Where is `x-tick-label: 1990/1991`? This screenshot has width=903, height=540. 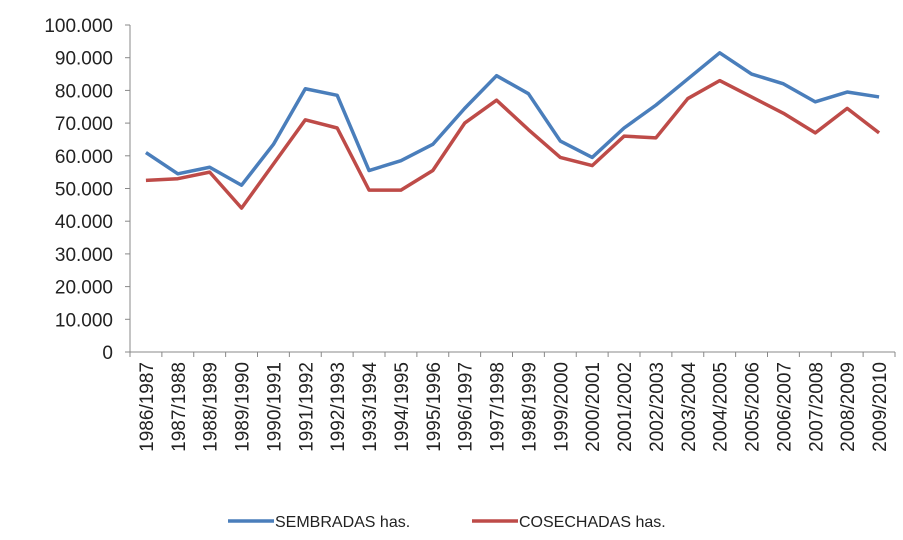
x-tick-label: 1990/1991 is located at coordinates (274, 407).